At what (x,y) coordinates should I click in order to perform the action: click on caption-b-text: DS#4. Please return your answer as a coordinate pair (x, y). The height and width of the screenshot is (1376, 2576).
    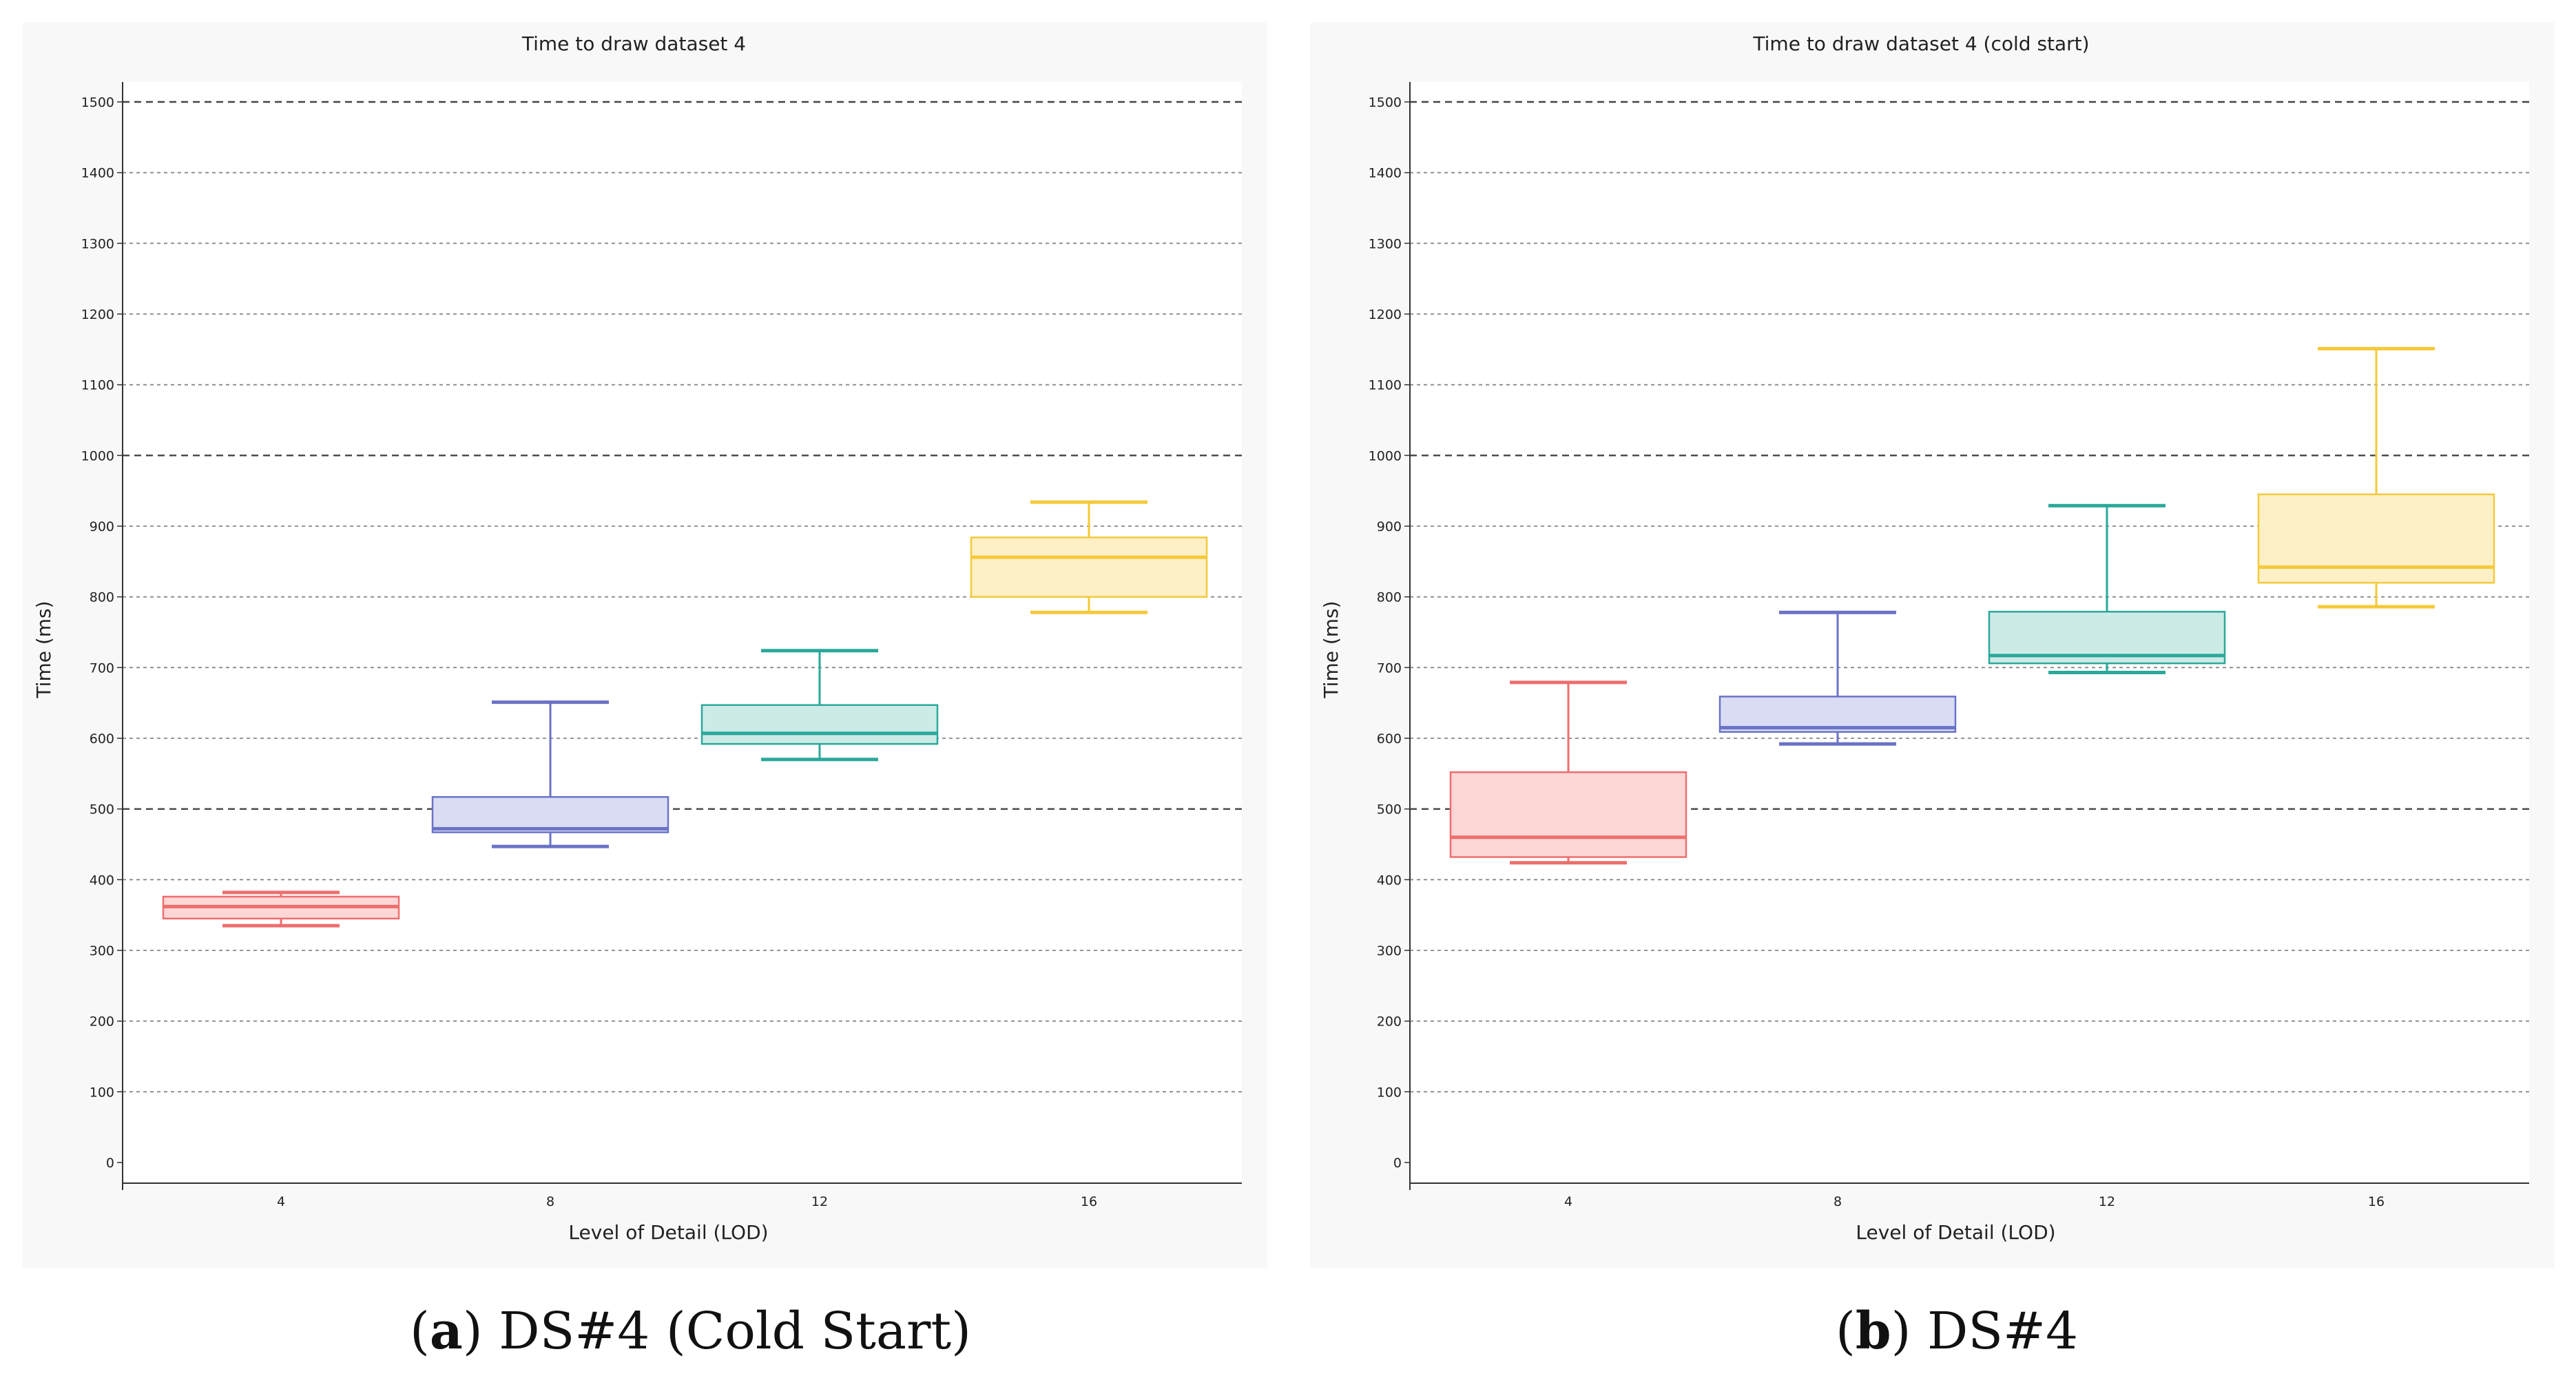
    Looking at the image, I should click on (2003, 1331).